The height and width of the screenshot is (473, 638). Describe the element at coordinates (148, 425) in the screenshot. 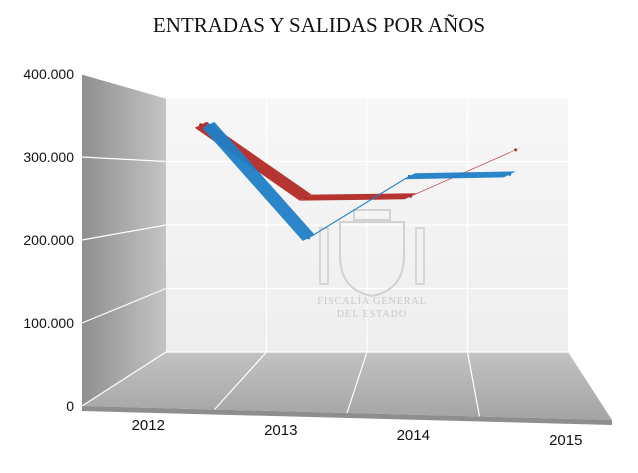

I see `x-tick-label: 2012` at that location.